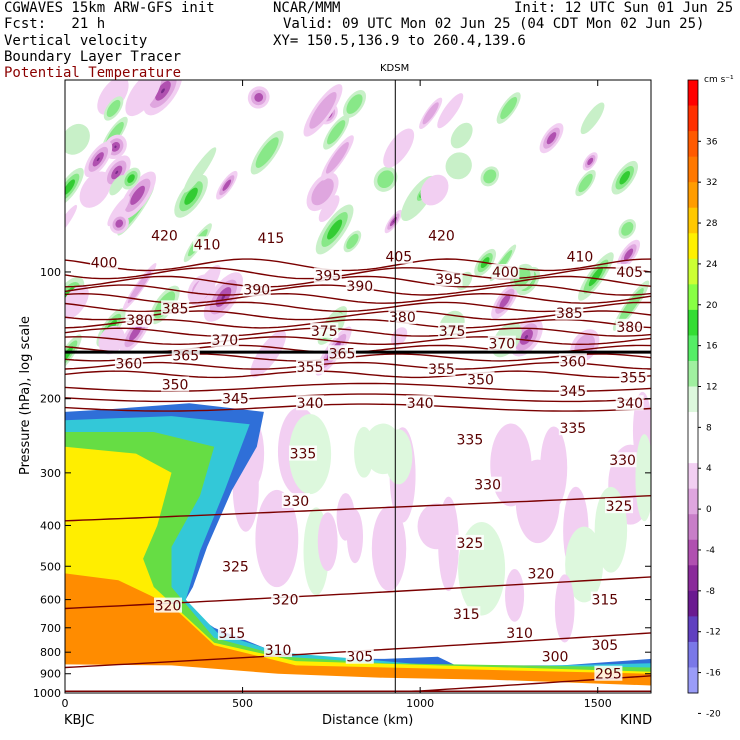 The height and width of the screenshot is (740, 740). What do you see at coordinates (242, 703) in the screenshot?
I see `x-tick-label: 500` at bounding box center [242, 703].